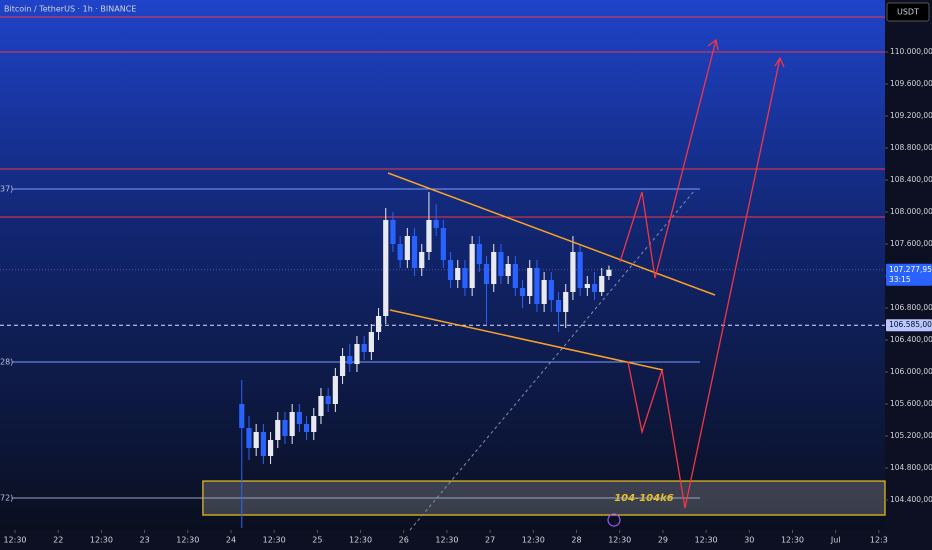 This screenshot has width=932, height=550. What do you see at coordinates (70, 9) in the screenshot?
I see `symbol-title: Bitcoin / TetherUS · 1h · BINANCE` at bounding box center [70, 9].